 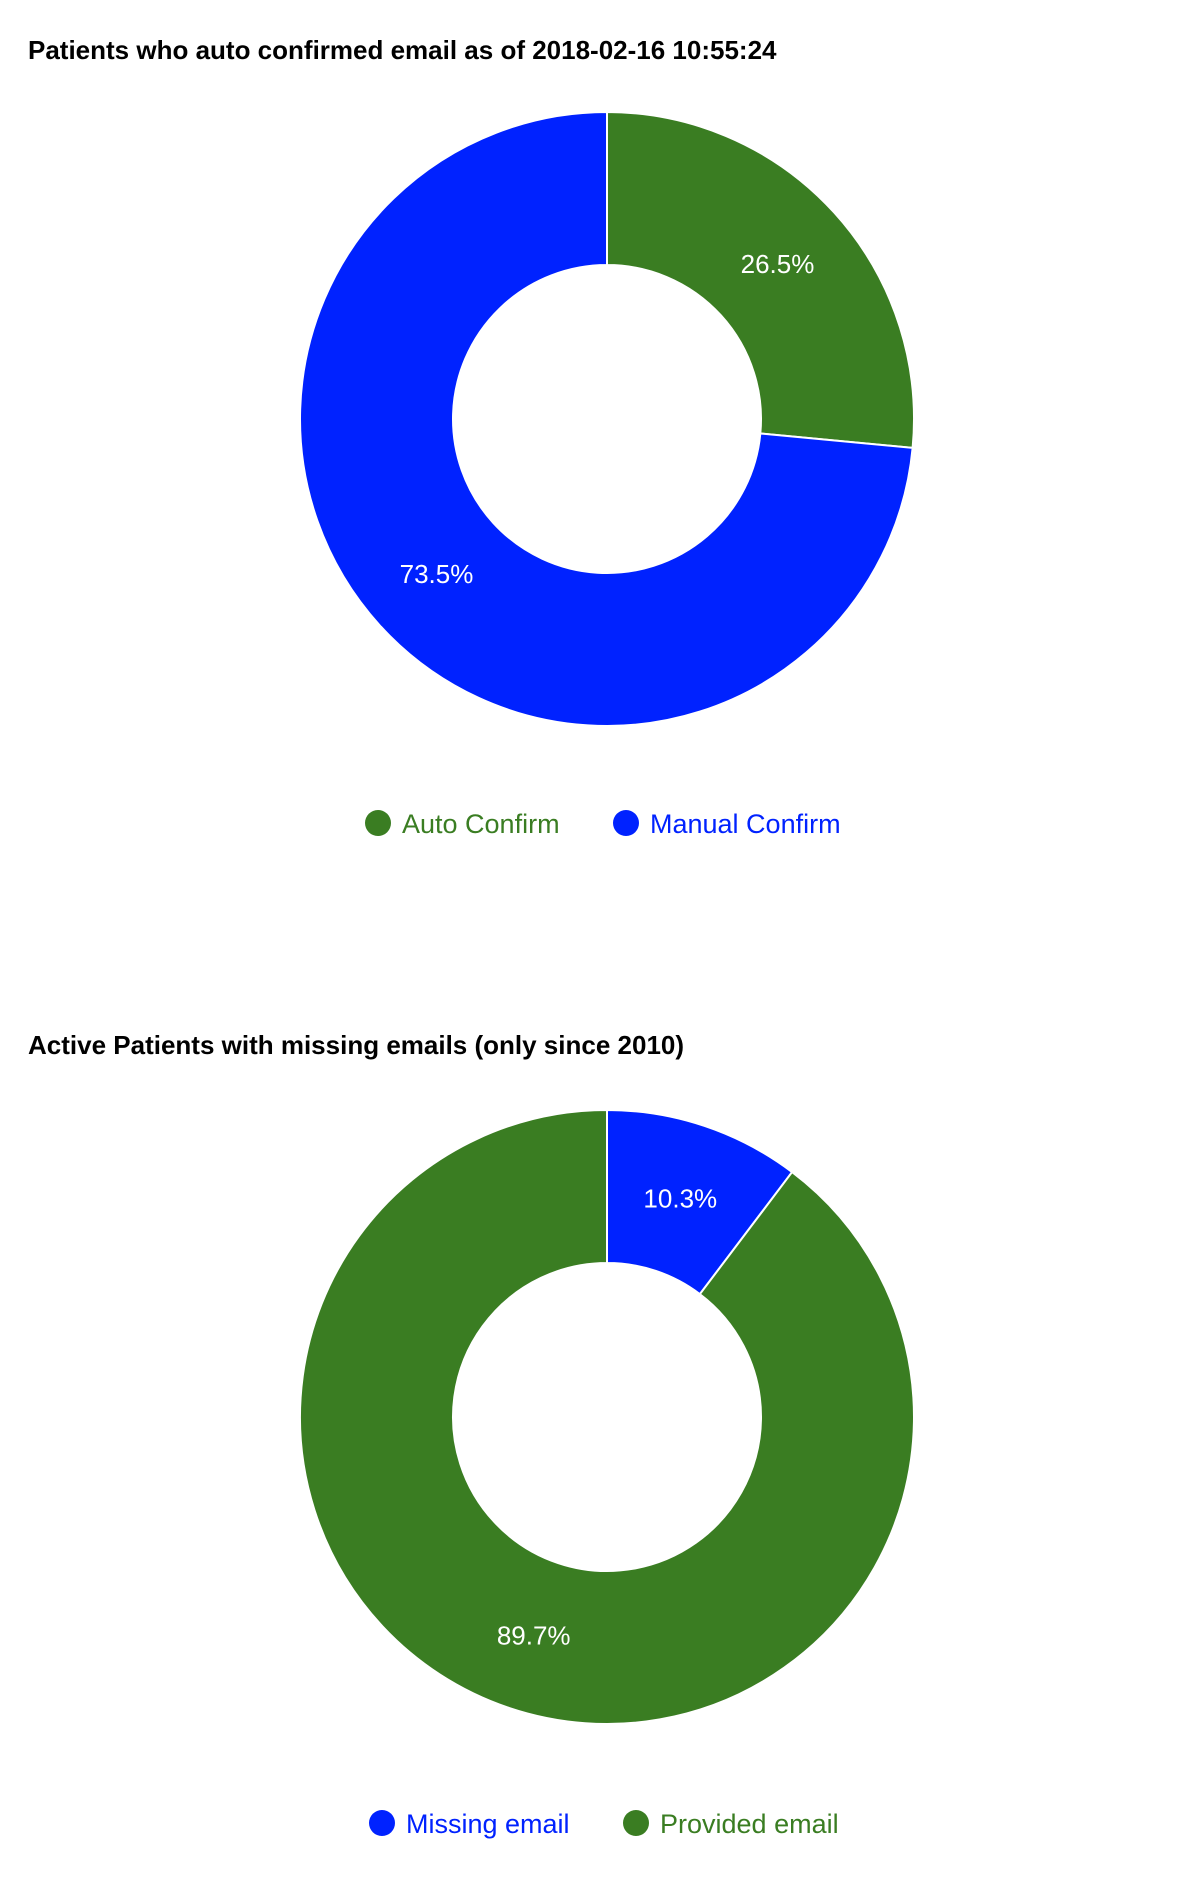 I want to click on slice-label-missing-email: 10.3%, so click(x=680, y=1198).